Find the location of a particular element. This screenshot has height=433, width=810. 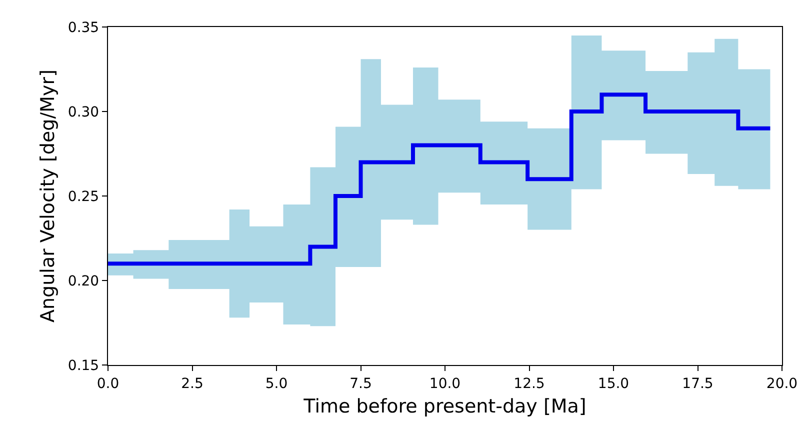

x-tick-label: 17.5 is located at coordinates (698, 384).